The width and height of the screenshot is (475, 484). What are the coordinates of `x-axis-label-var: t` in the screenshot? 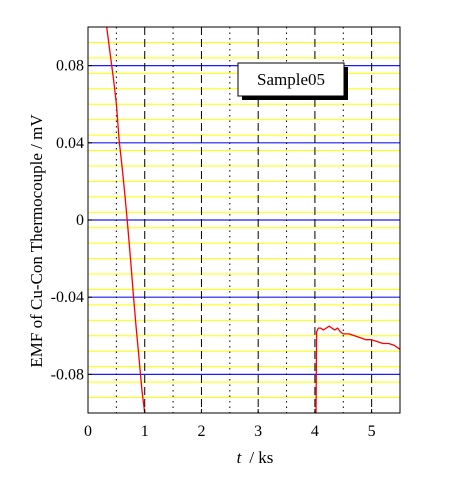 It's located at (240, 457).